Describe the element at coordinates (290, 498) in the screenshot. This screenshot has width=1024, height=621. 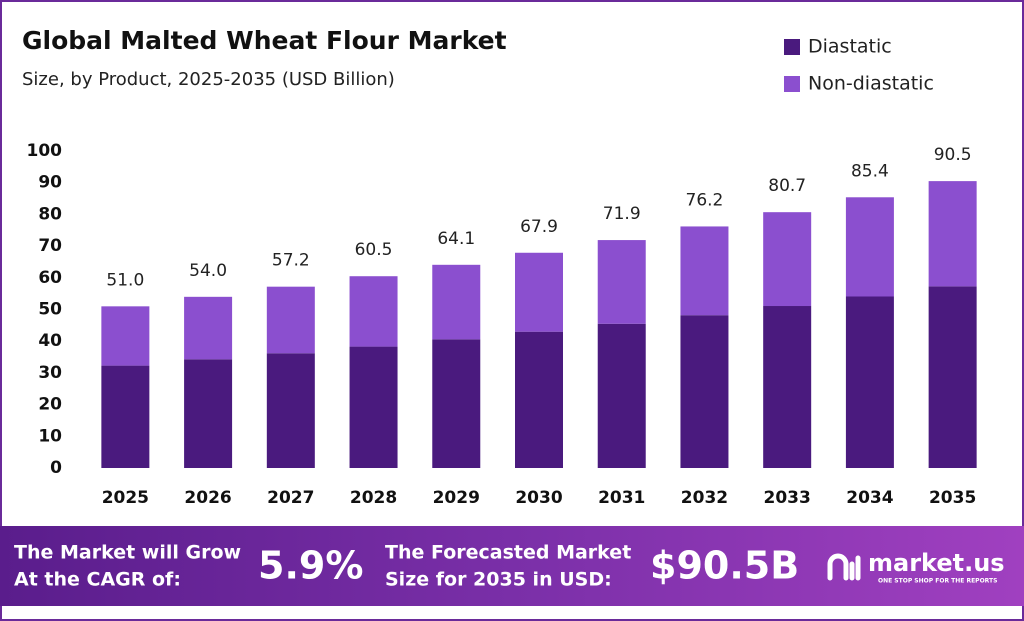
I see `x-tick-label: 2027` at that location.